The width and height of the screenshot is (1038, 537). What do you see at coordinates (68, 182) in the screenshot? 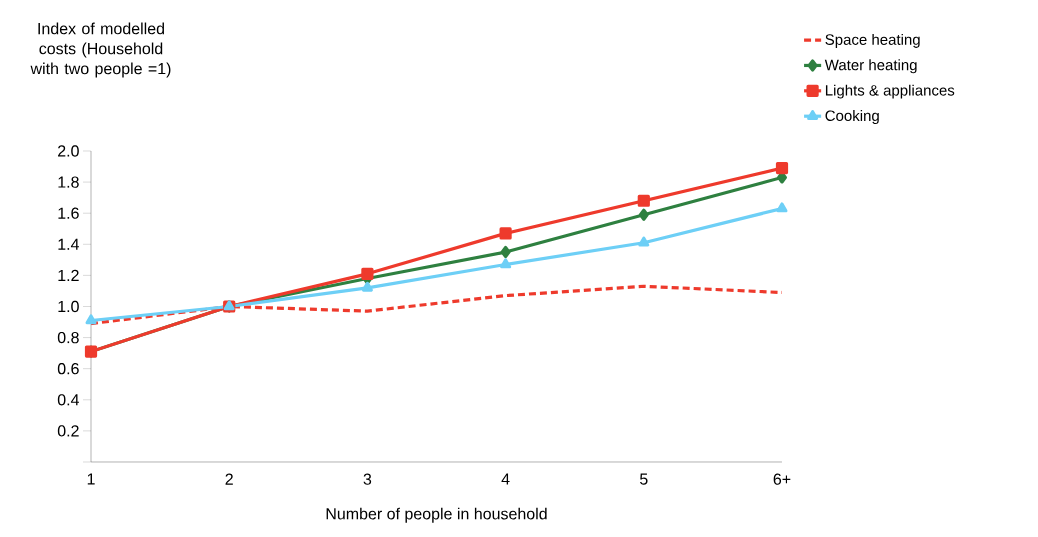
I see `y-tick-label: 1.8` at bounding box center [68, 182].